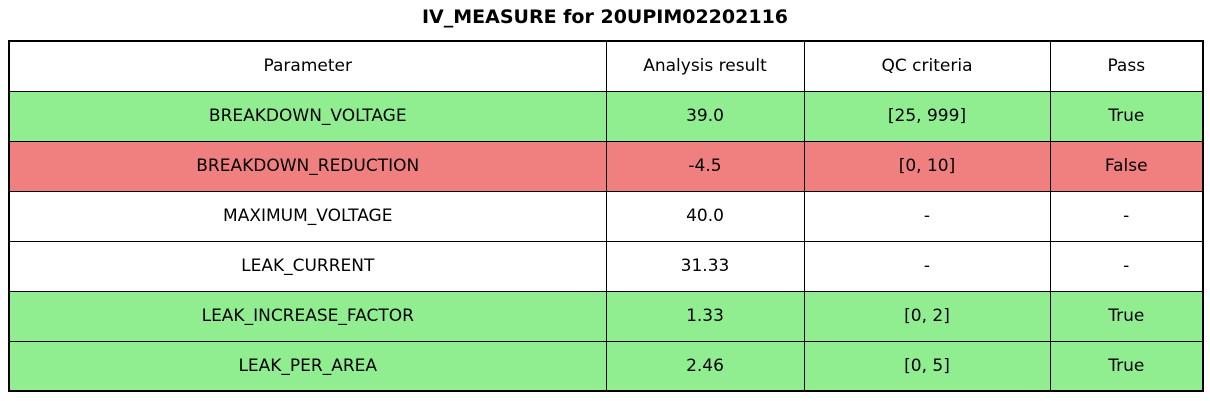 Image resolution: width=1210 pixels, height=401 pixels. I want to click on table-row: BREAKDOWN_REDUCTION -4.5 [0, 10] False, so click(606, 166).